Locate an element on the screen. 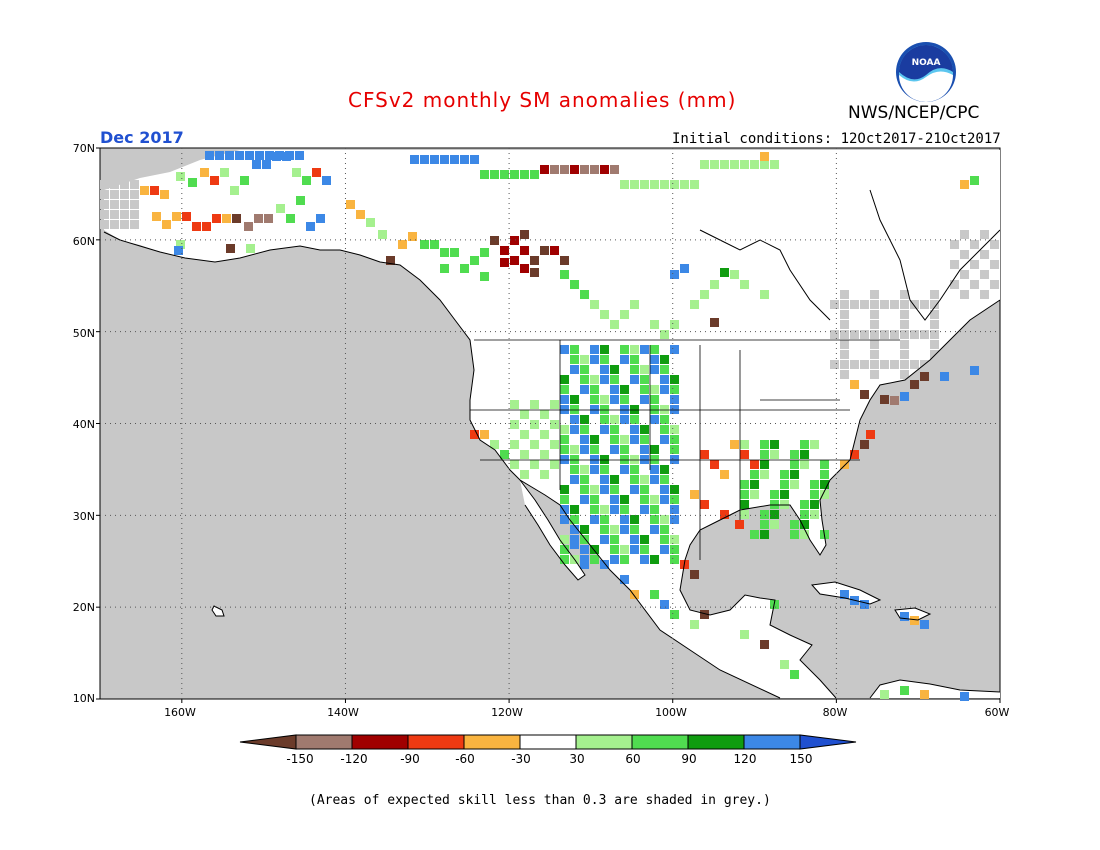  lat-label: 30N is located at coordinates (83, 516).